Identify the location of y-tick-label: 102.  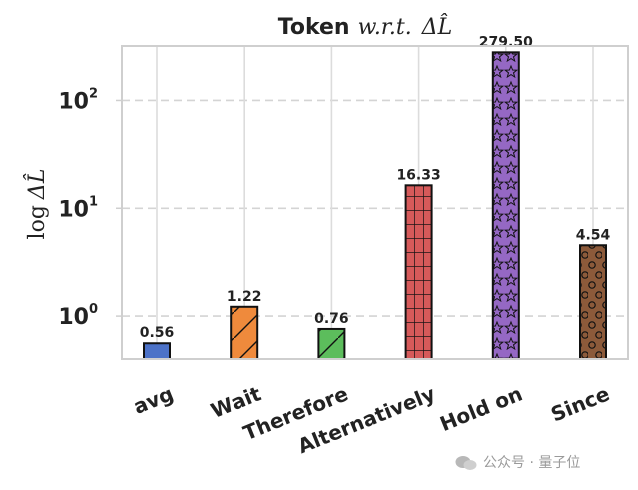
(78, 100).